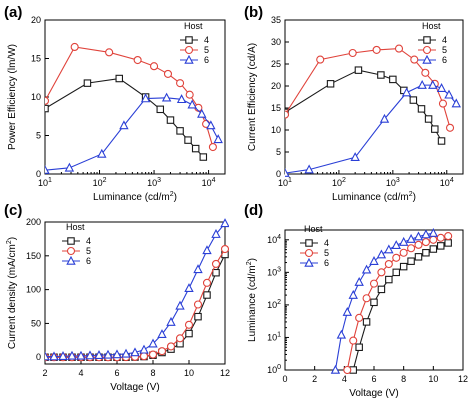  Describe the element at coordinates (253, 210) in the screenshot. I see `panel-label: (d)` at that location.